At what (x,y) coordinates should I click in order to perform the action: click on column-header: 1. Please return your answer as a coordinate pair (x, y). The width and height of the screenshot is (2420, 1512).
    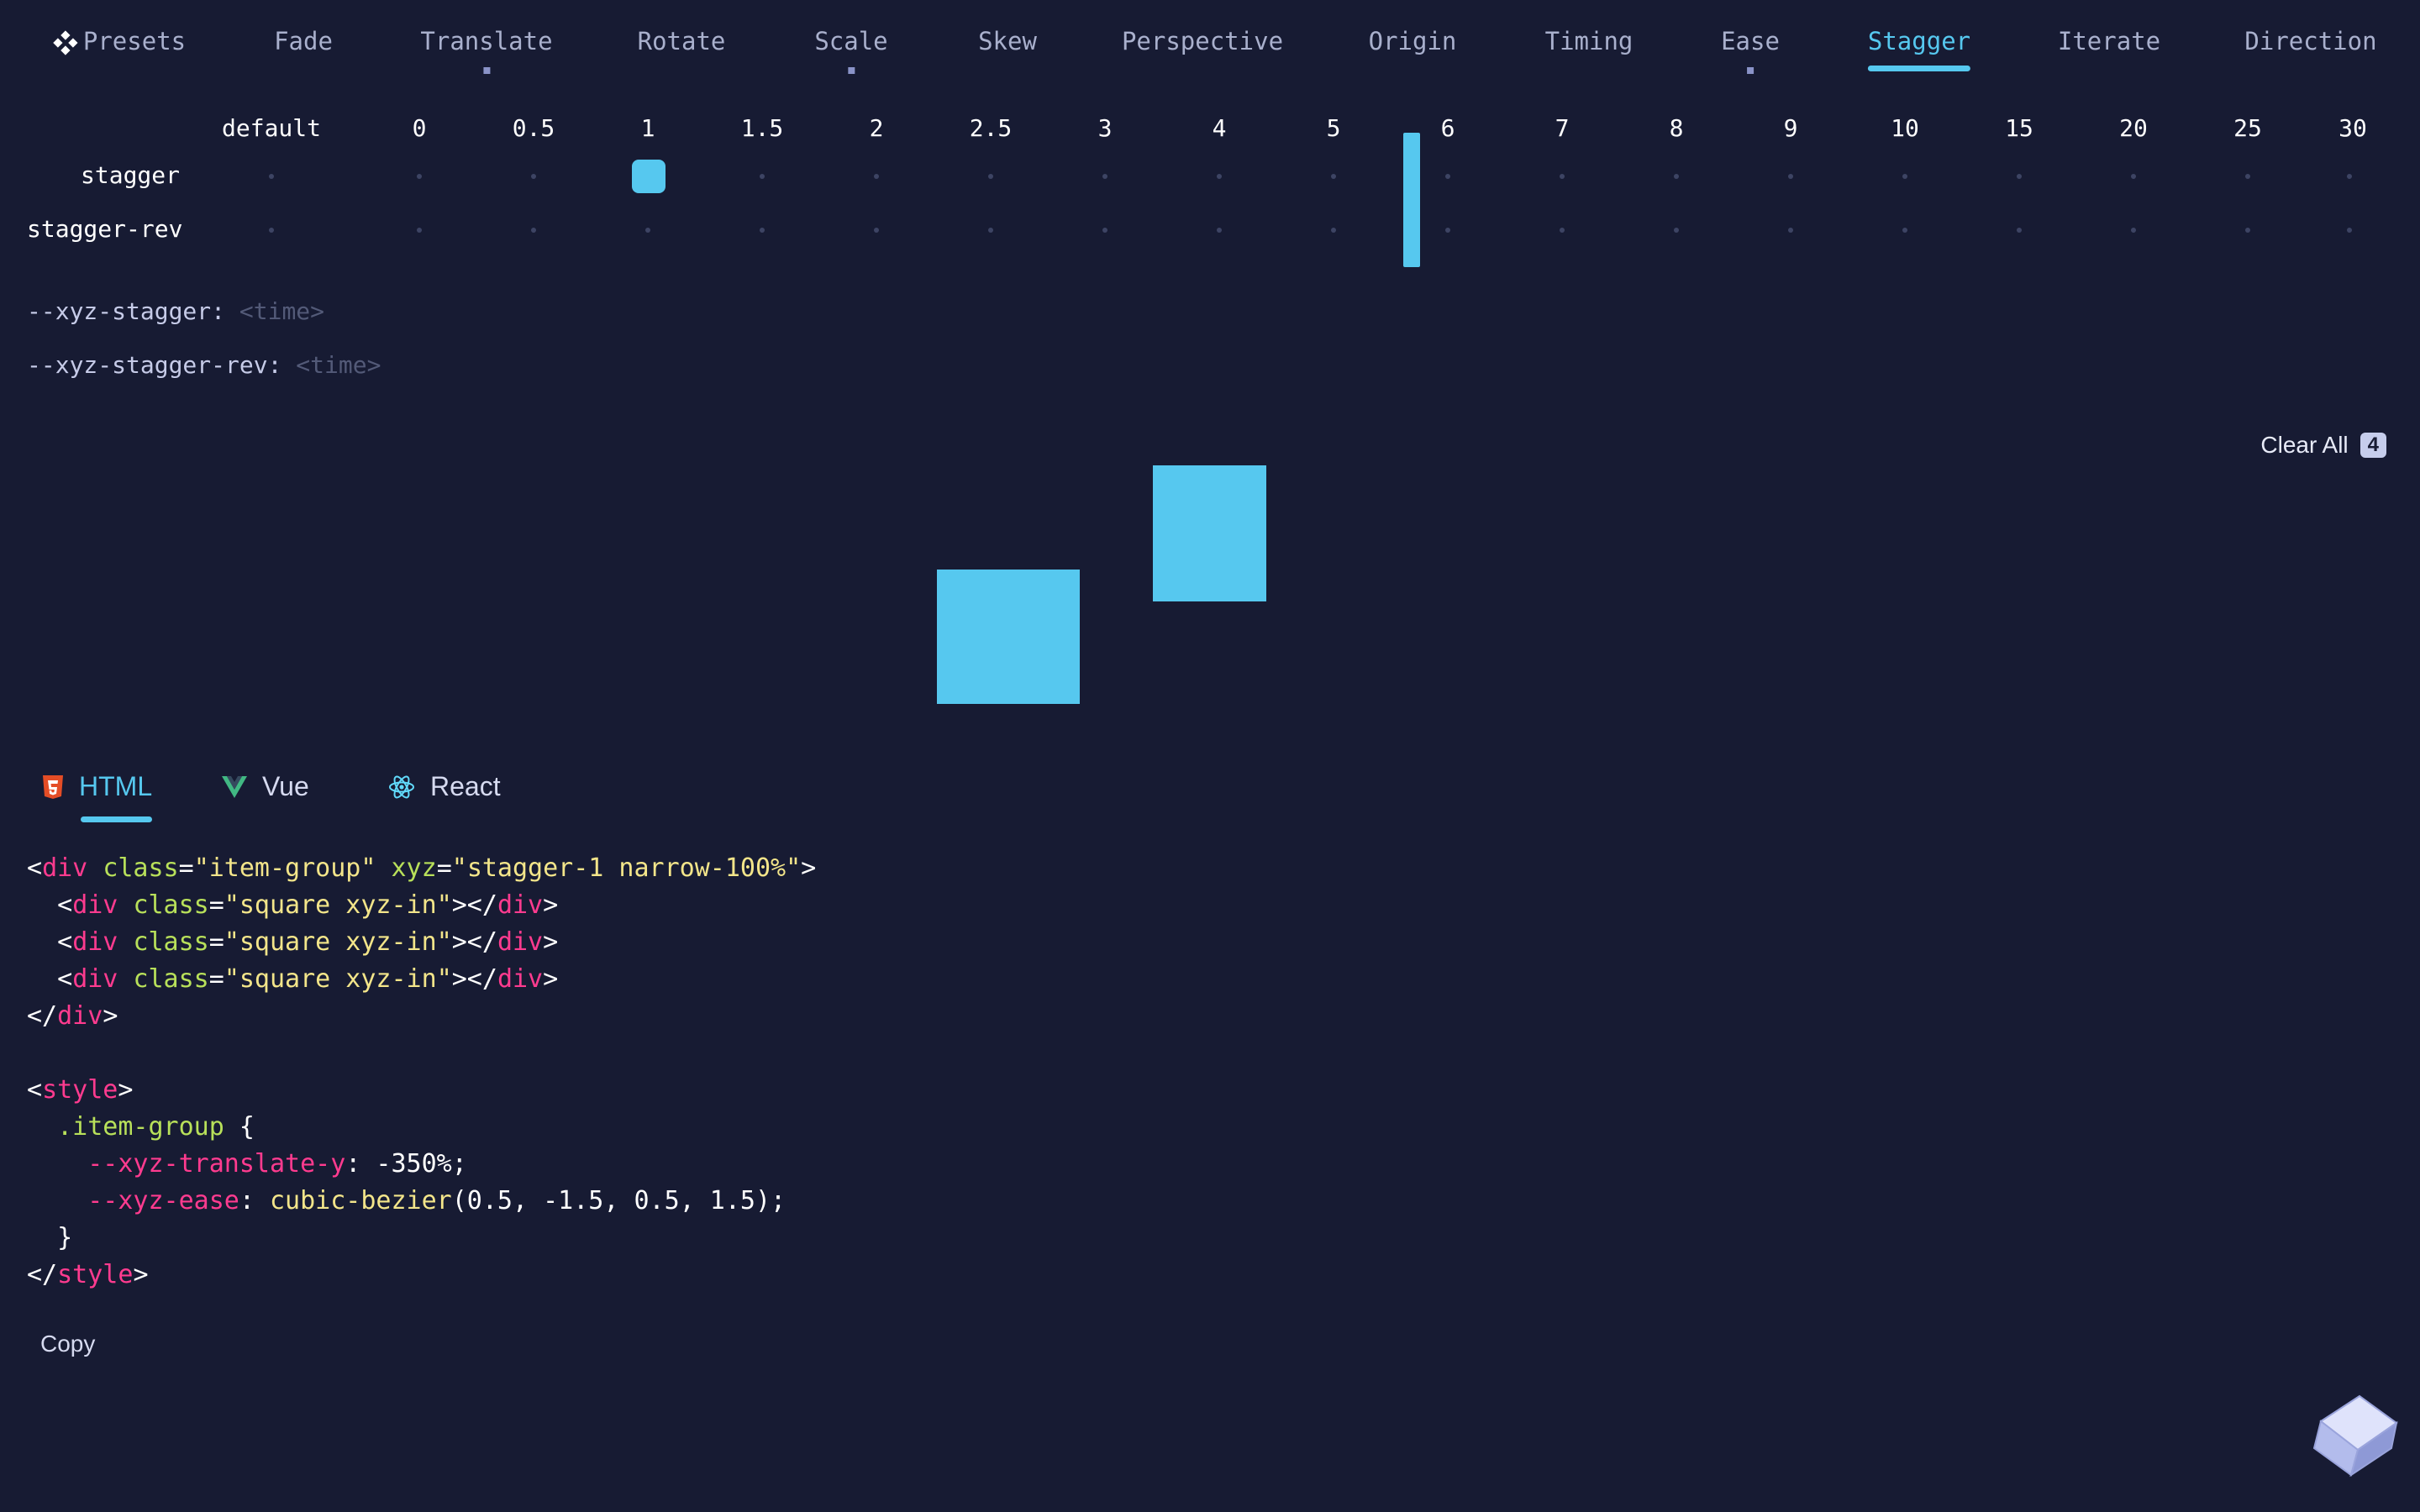
    Looking at the image, I should click on (647, 128).